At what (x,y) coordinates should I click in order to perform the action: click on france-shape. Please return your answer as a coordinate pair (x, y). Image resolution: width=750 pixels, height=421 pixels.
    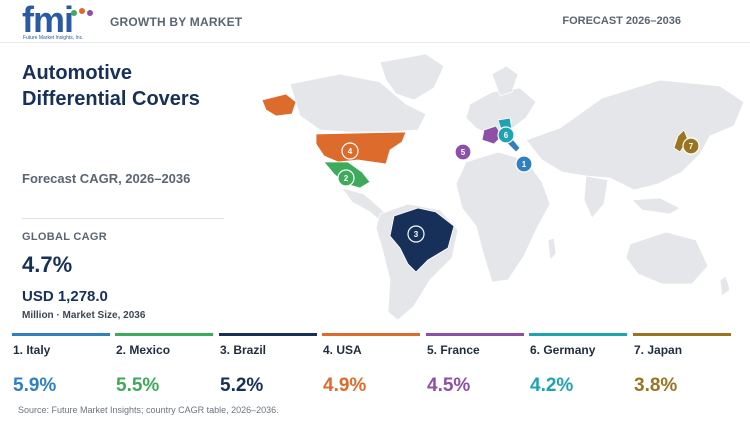
    Looking at the image, I should click on (492, 135).